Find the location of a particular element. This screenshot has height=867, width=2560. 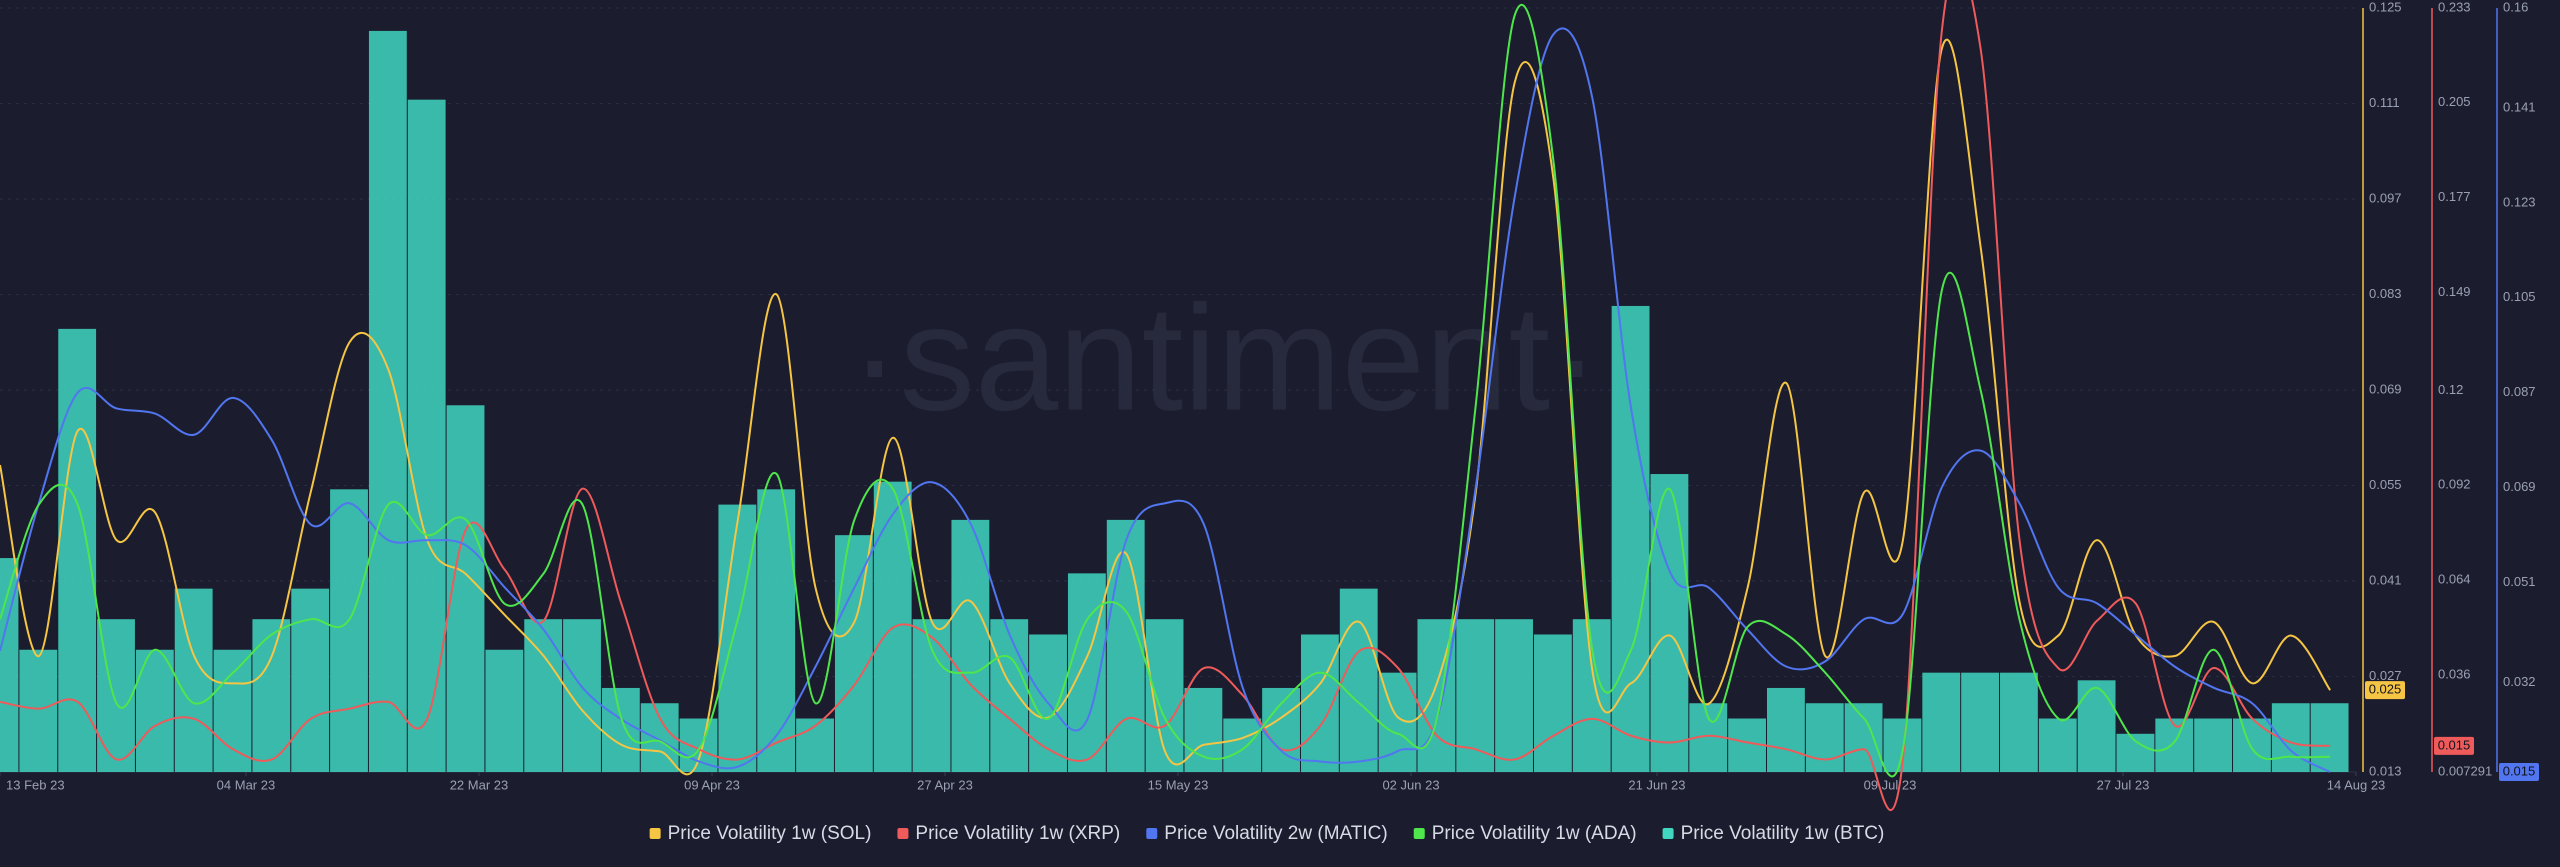

legend-label: Price Volatility 1w (ADA) is located at coordinates (1534, 833).